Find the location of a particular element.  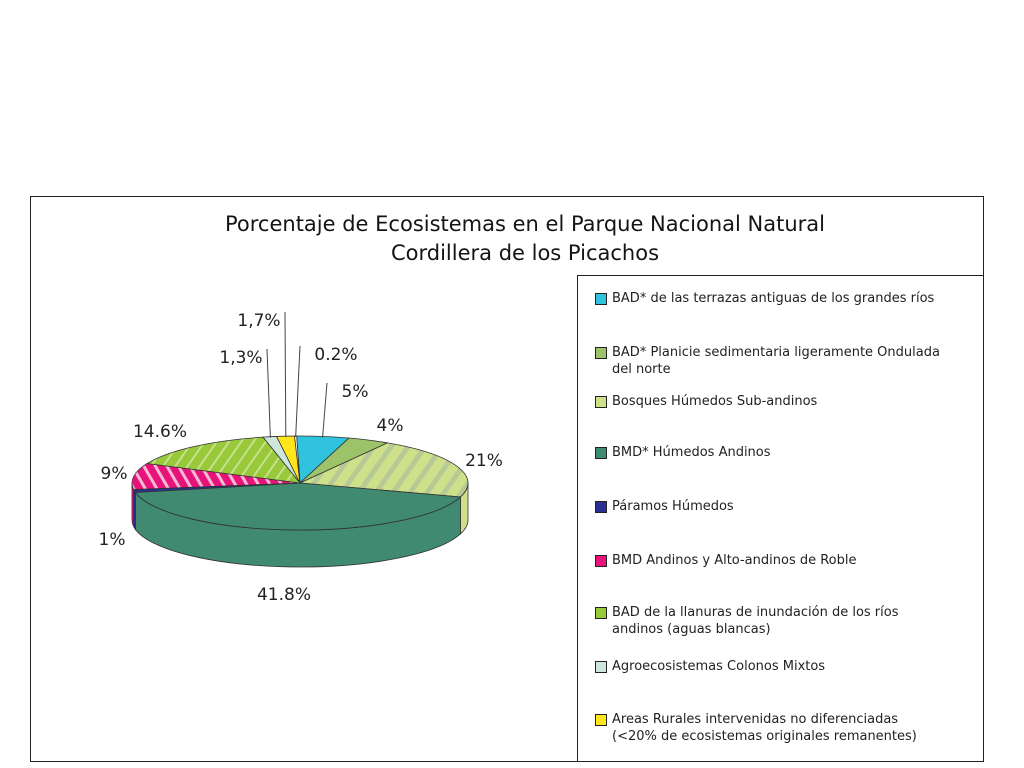

legend-item: Bosques Húmedos Sub-andinos is located at coordinates (783, 401).